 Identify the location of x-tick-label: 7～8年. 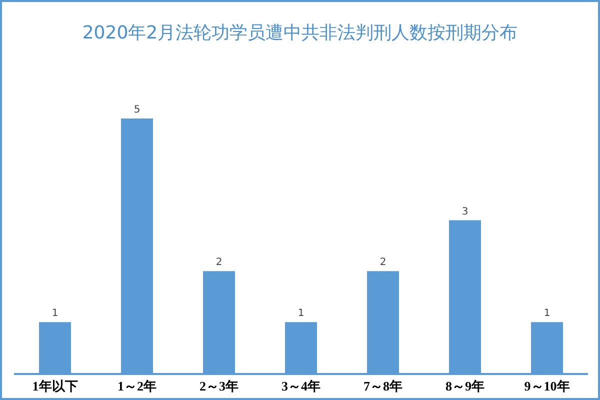
(383, 386).